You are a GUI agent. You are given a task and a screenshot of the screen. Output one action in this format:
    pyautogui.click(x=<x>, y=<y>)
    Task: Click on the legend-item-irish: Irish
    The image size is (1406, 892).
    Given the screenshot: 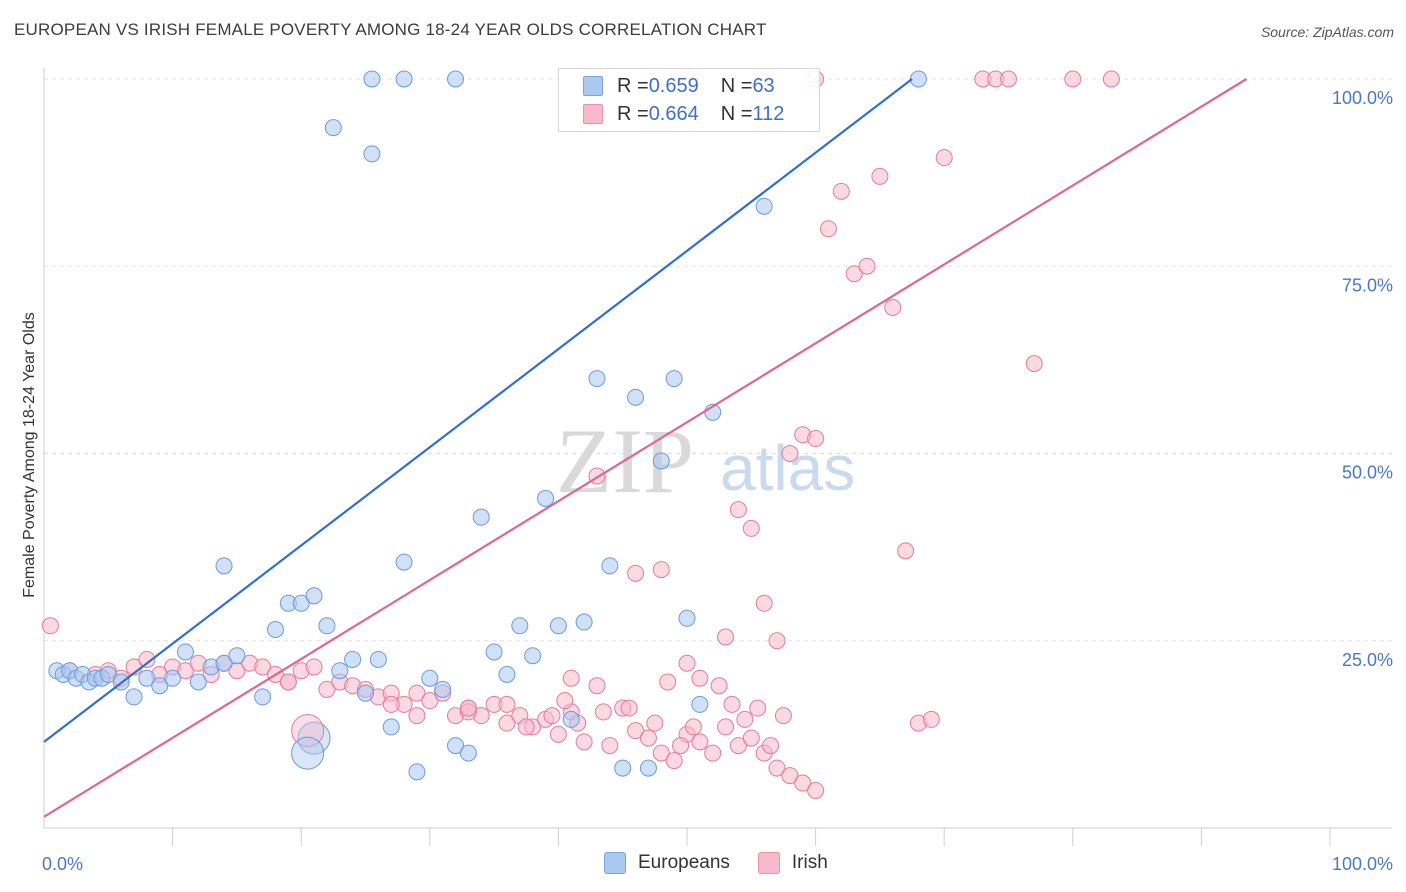 What is the action you would take?
    pyautogui.click(x=792, y=863)
    